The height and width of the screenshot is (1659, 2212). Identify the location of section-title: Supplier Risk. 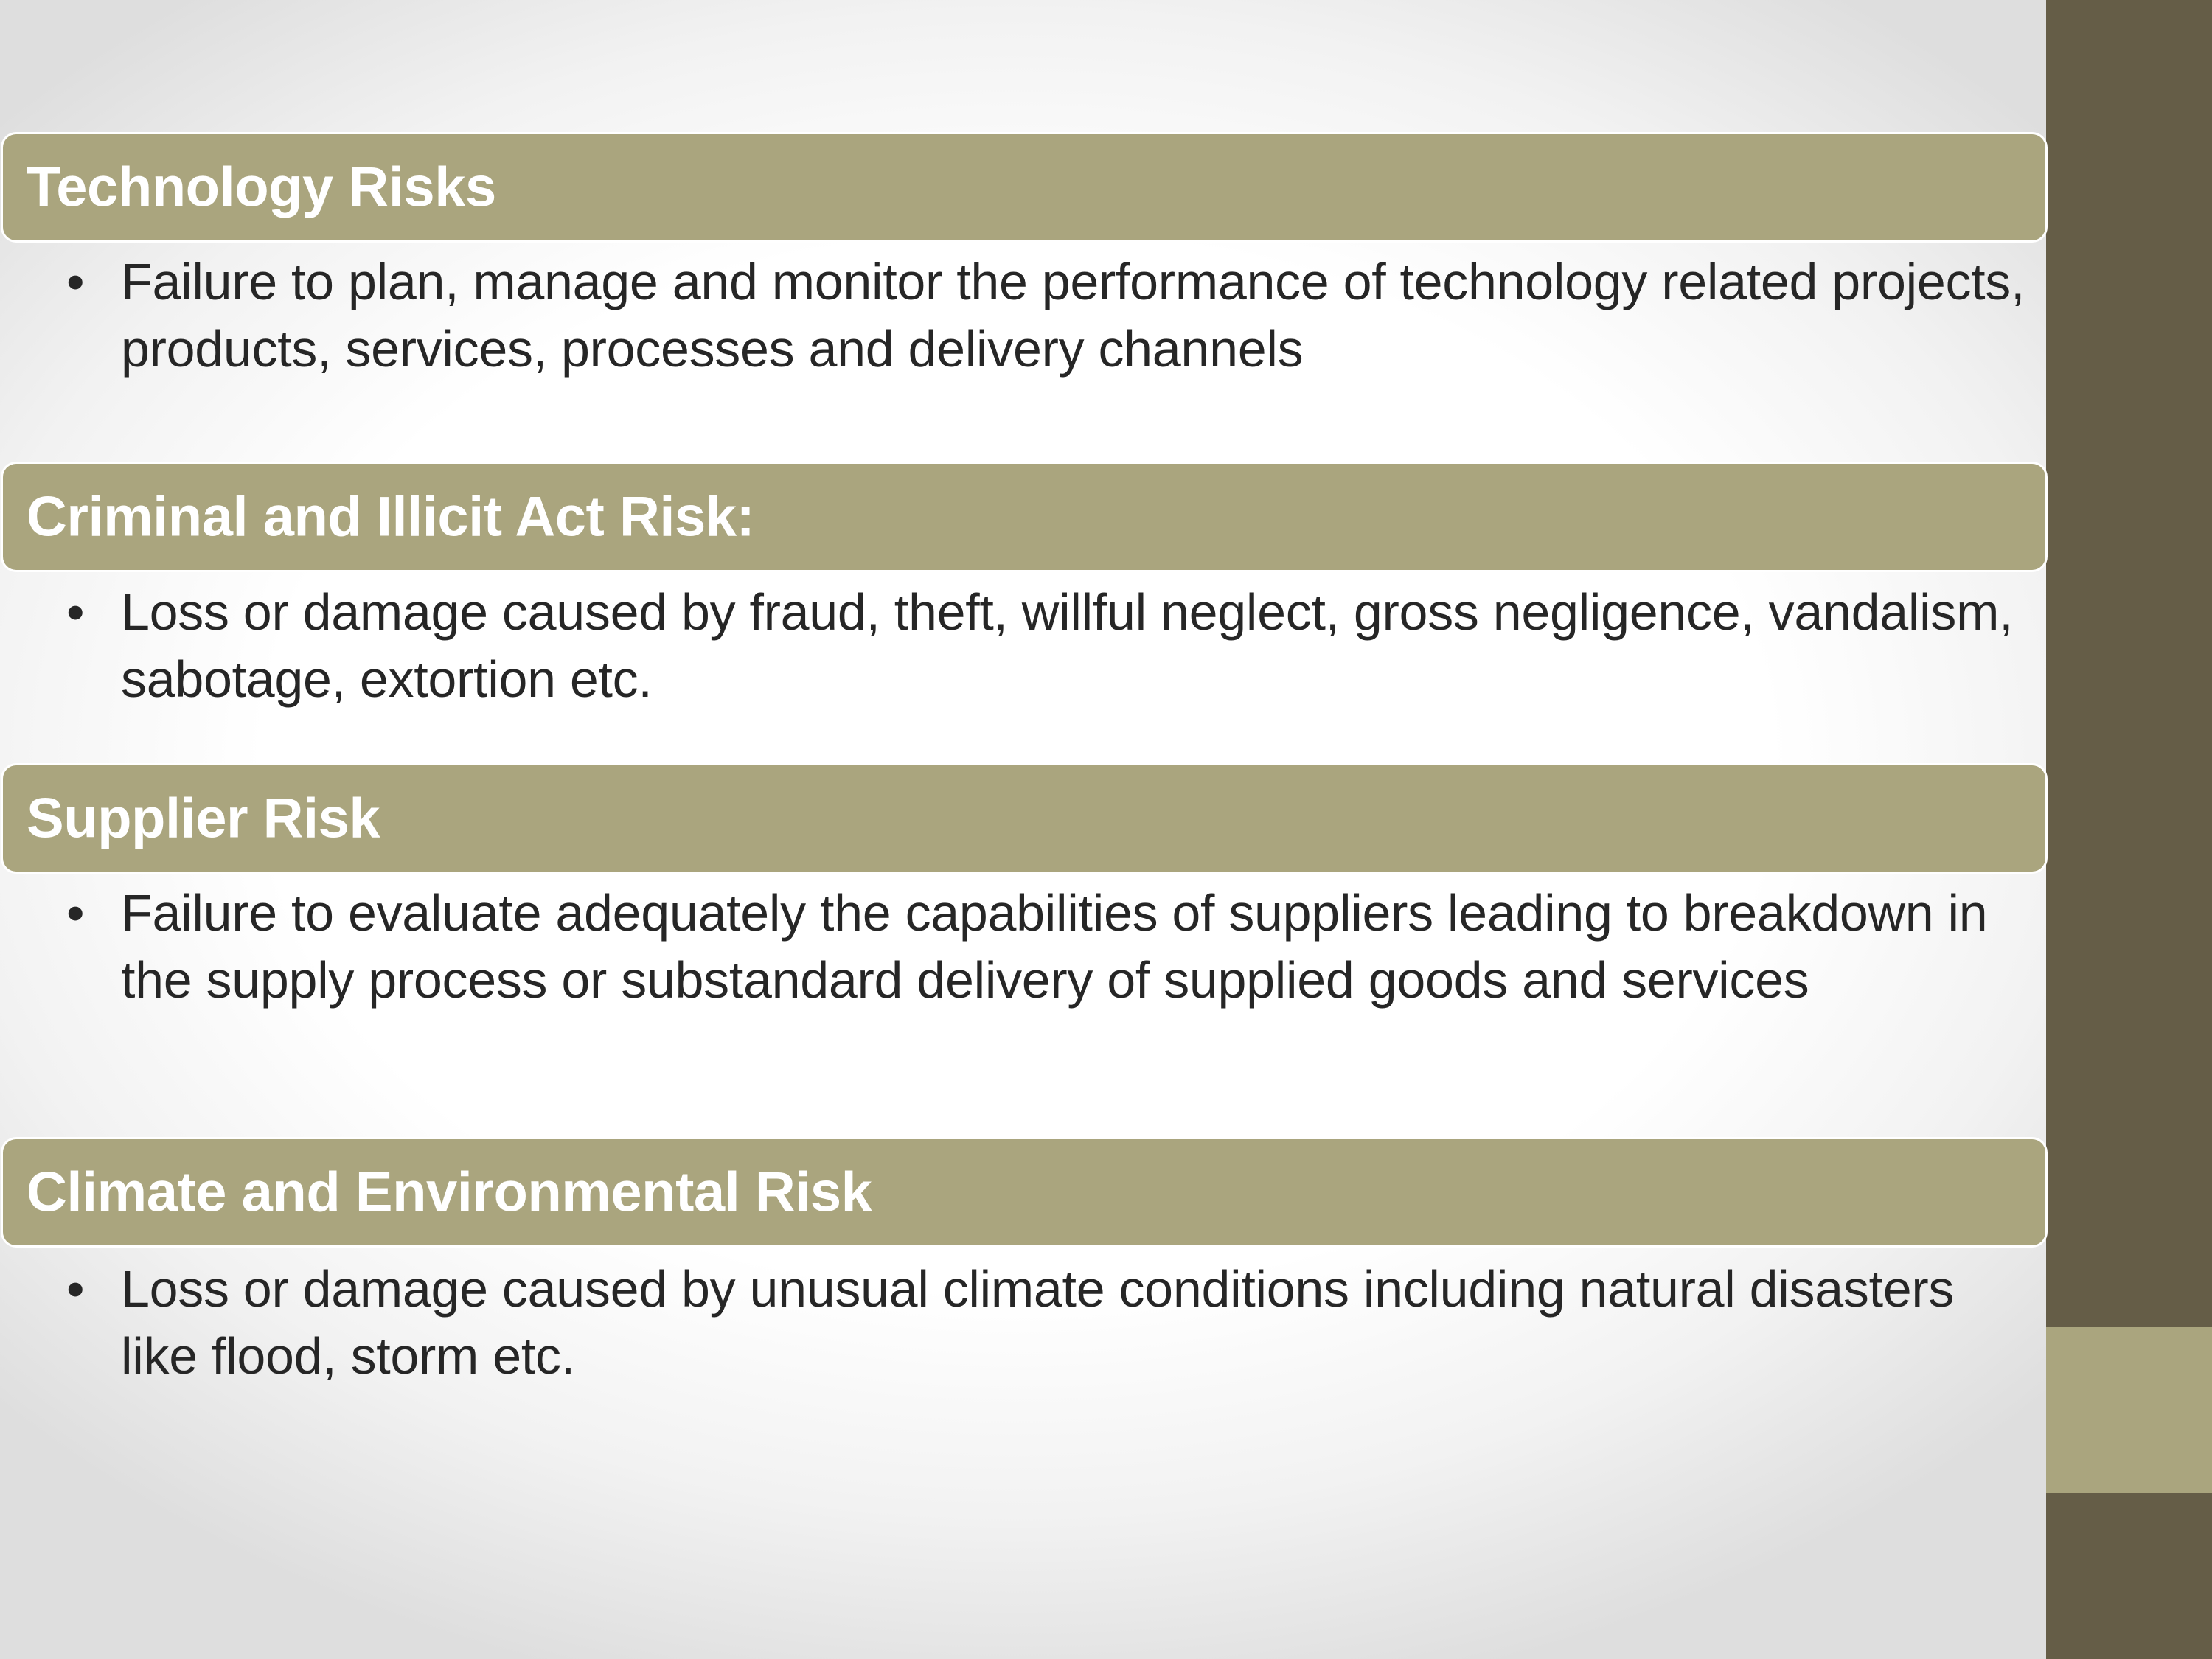
(203, 818).